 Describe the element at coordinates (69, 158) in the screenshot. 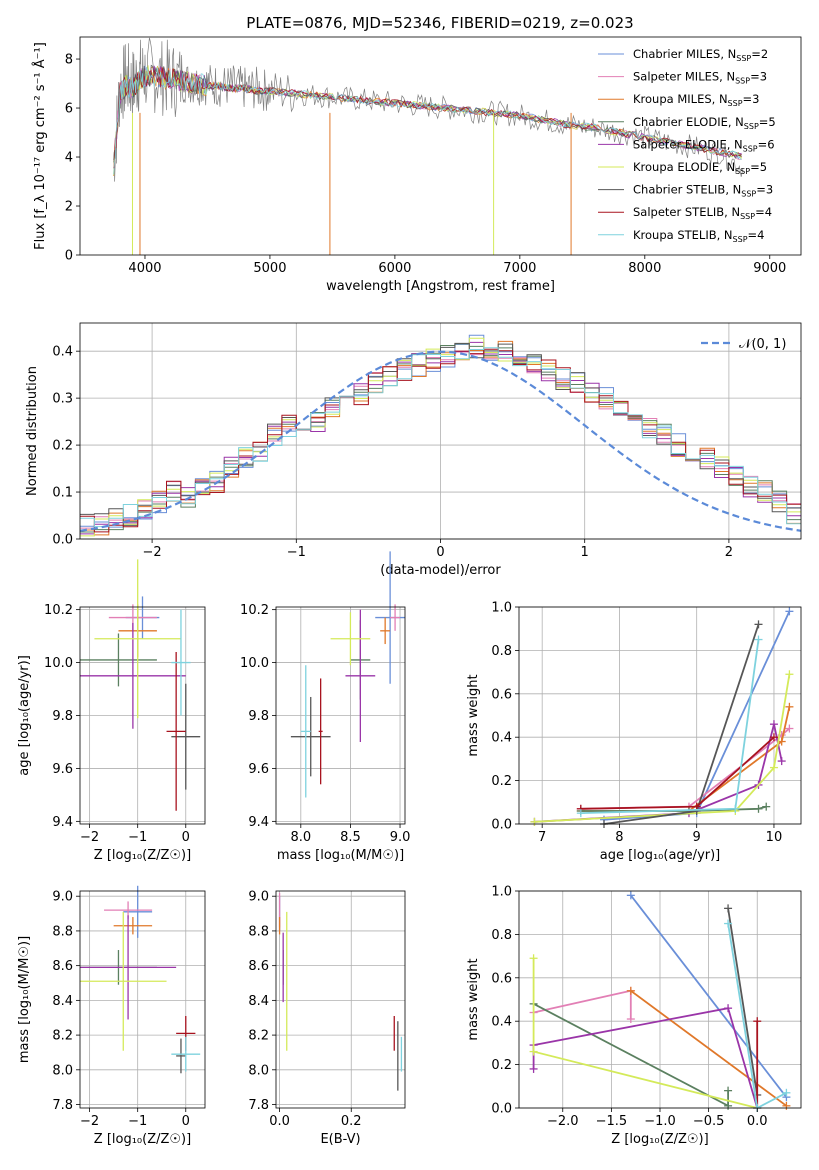

I see `y-tick-label: 4` at that location.